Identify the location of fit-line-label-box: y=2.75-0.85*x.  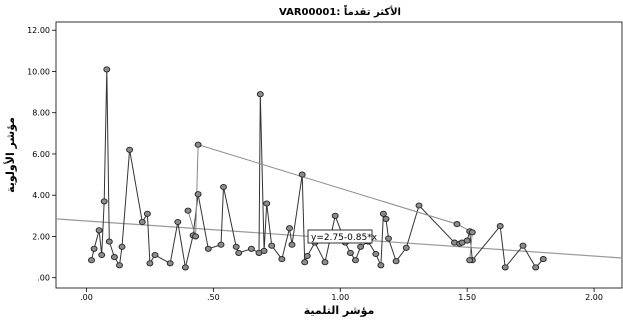
(342, 236).